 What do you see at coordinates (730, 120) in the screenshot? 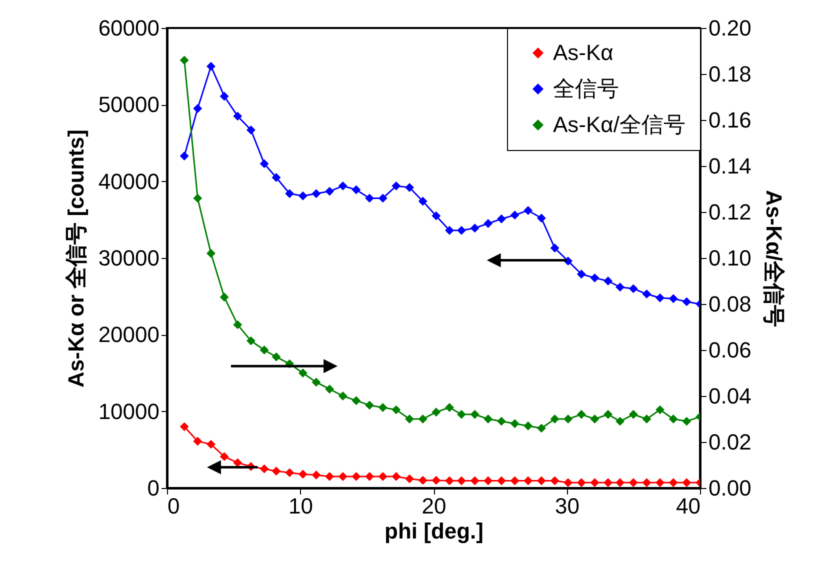
I see `y2-tick-label: 0.16` at bounding box center [730, 120].